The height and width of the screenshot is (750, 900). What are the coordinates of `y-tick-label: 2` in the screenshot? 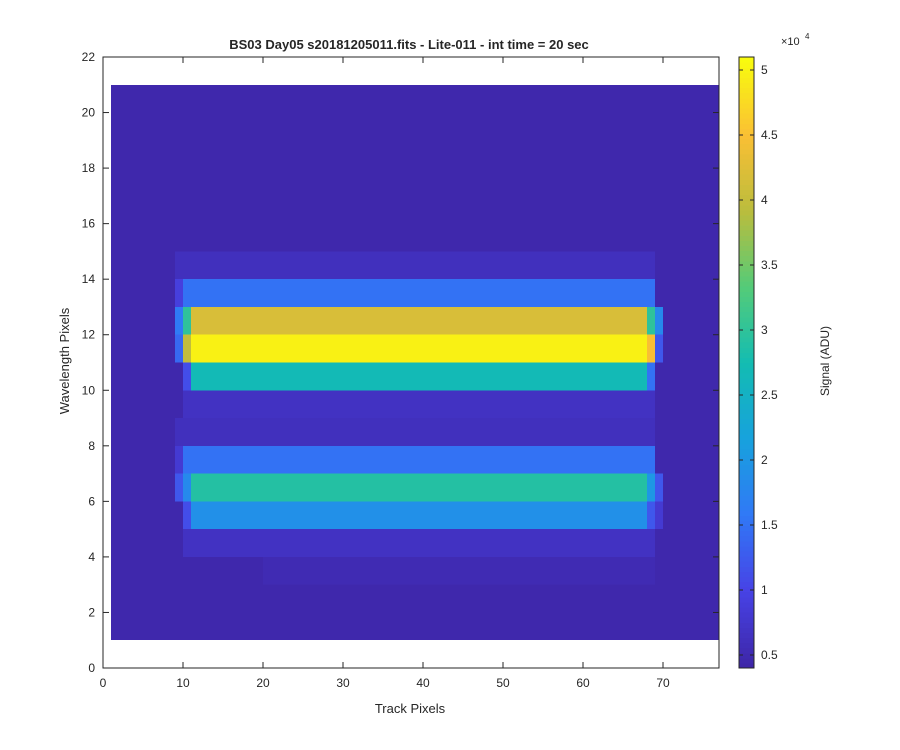 It's located at (91, 612).